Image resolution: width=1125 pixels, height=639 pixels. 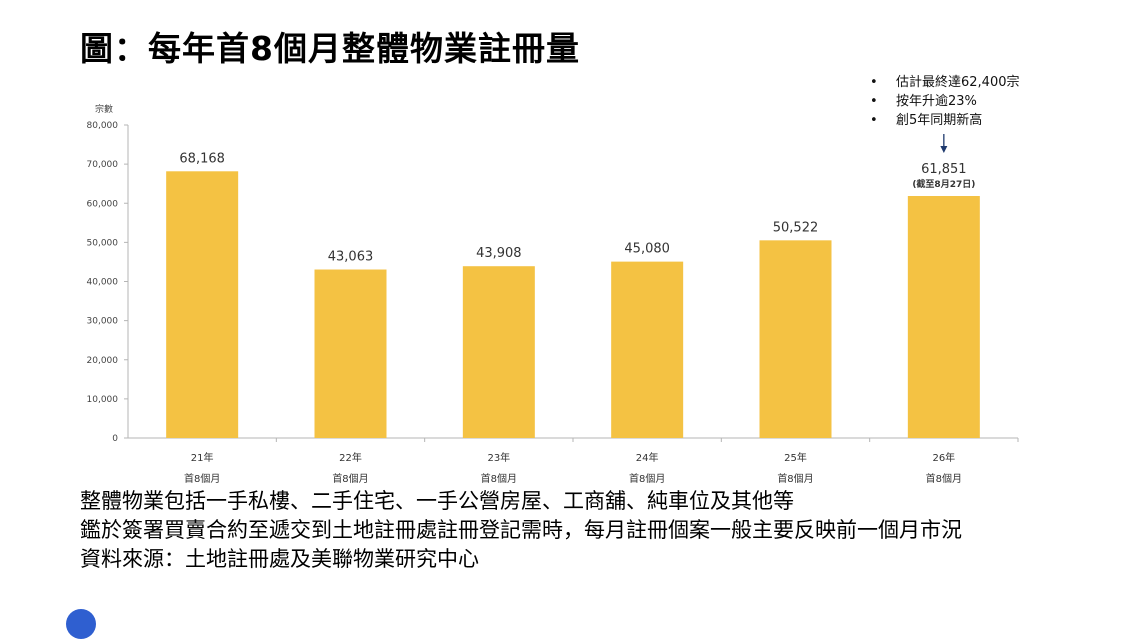 What do you see at coordinates (944, 169) in the screenshot?
I see `data-label: 61,851` at bounding box center [944, 169].